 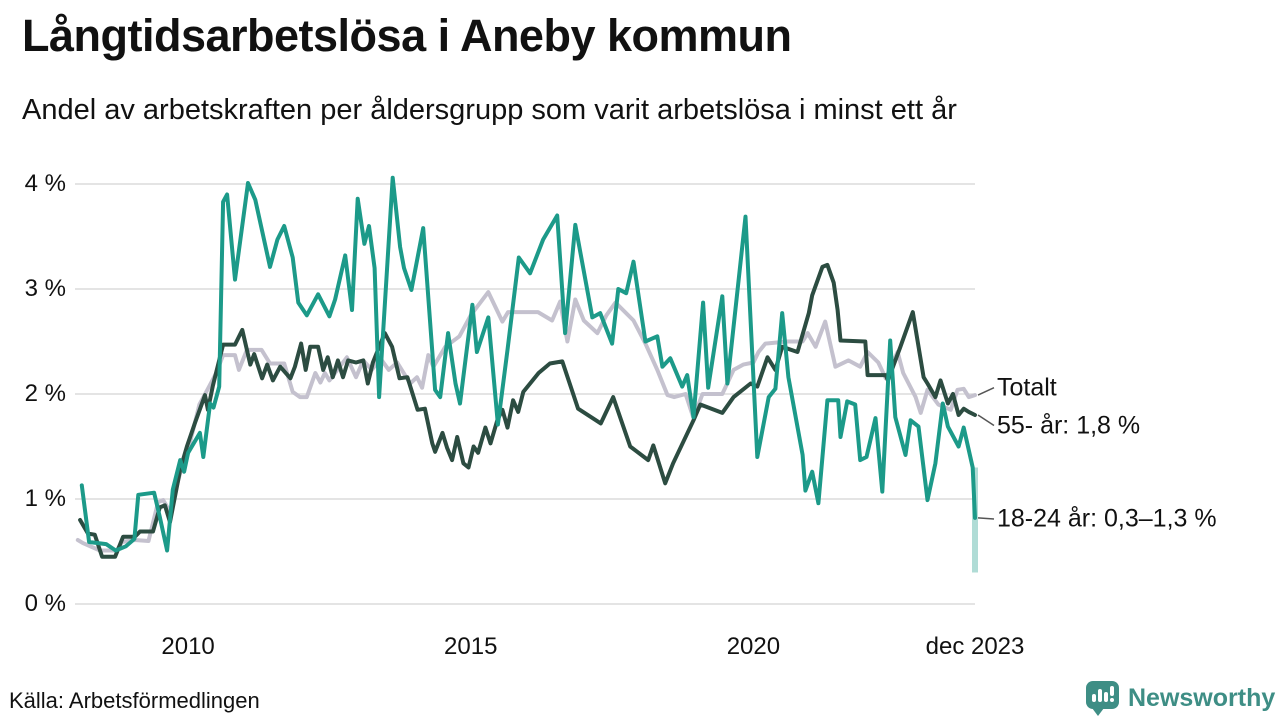 I want to click on y-tick-label: 0 %, so click(x=45, y=603).